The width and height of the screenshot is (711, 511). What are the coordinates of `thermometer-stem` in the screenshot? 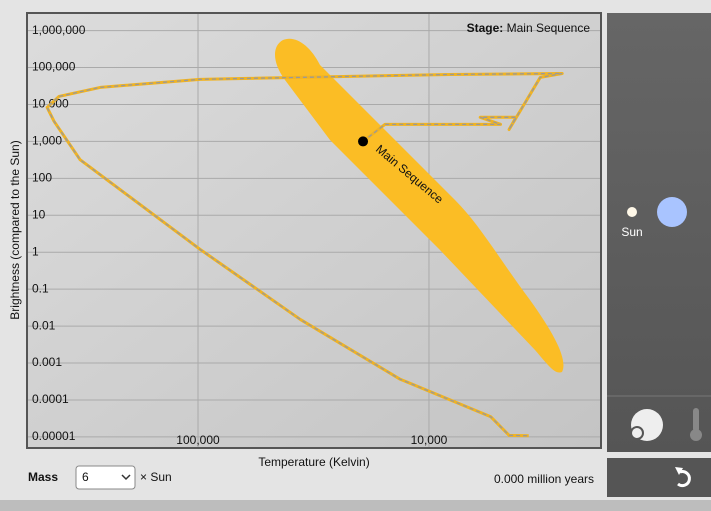 It's located at (696, 420).